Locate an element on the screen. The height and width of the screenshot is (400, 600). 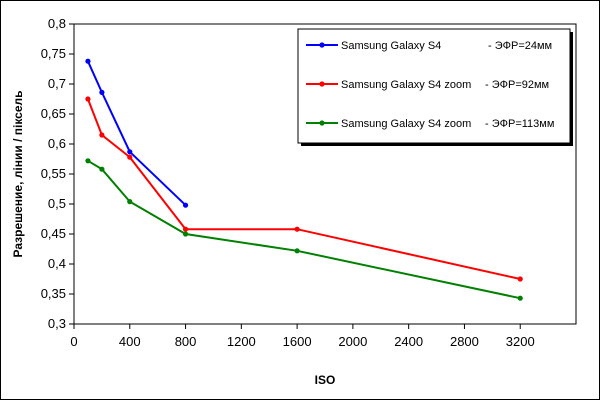
y-tick-label: 0,75 is located at coordinates (53, 53).